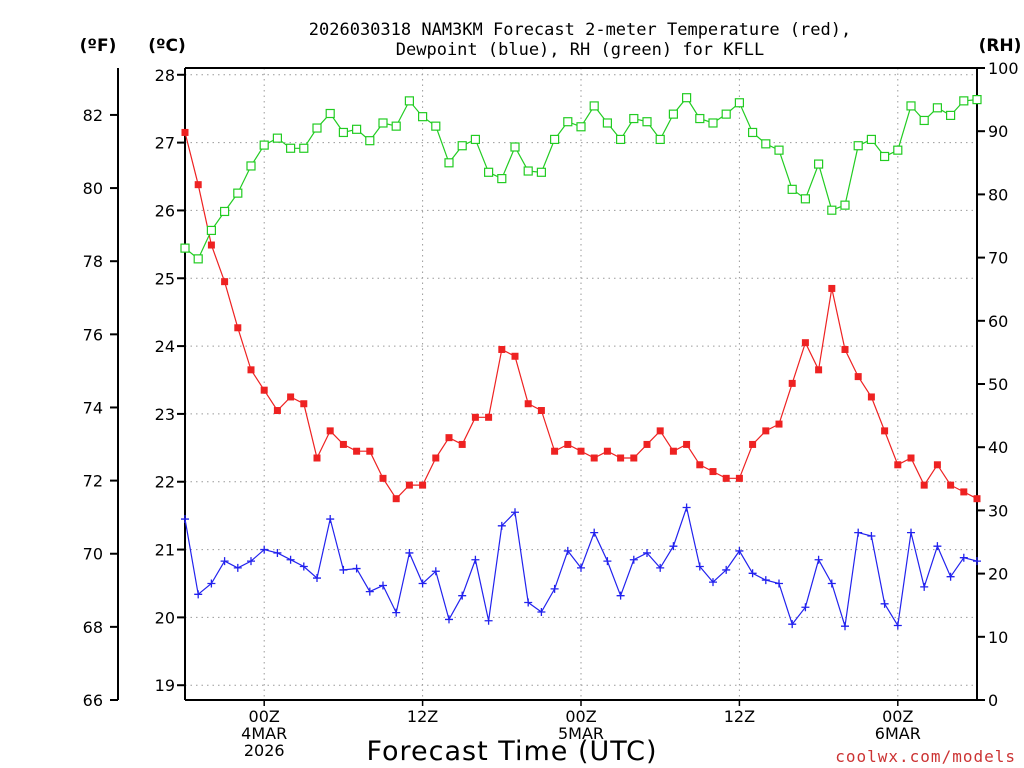 This screenshot has width=1024, height=768. What do you see at coordinates (93, 700) in the screenshot?
I see `fahrenheit-tick-label: 66` at bounding box center [93, 700].